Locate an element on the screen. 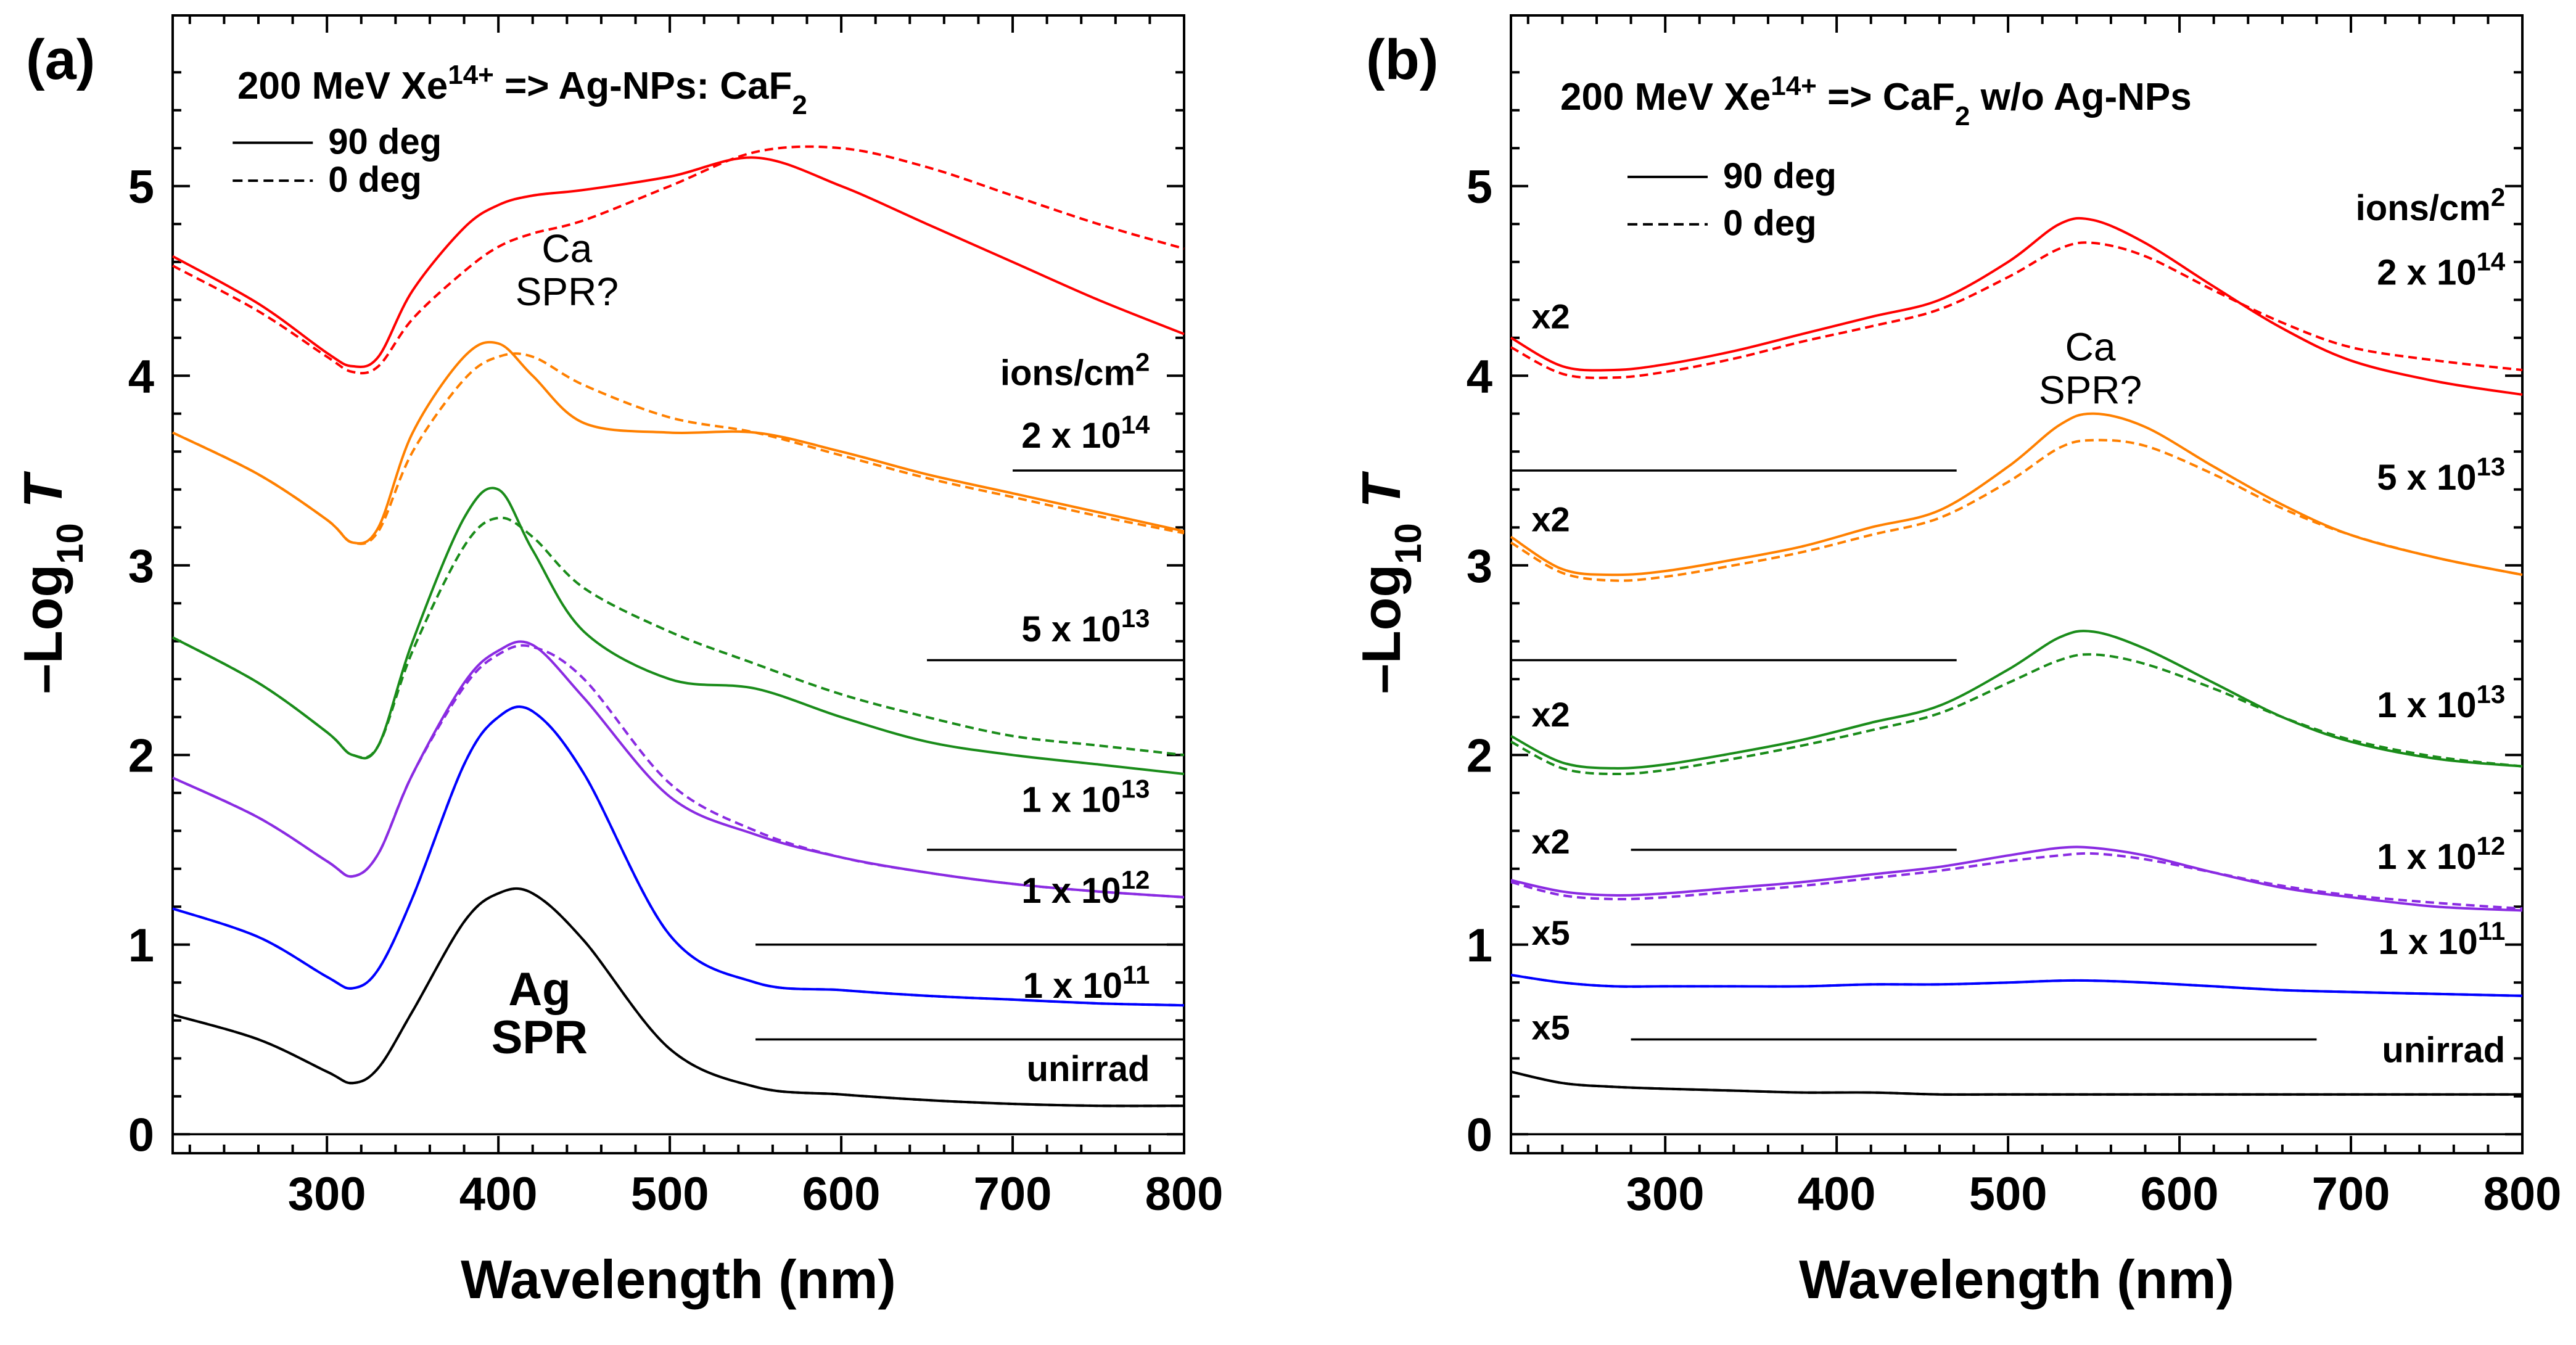  panel-letter: (a) is located at coordinates (60, 59).